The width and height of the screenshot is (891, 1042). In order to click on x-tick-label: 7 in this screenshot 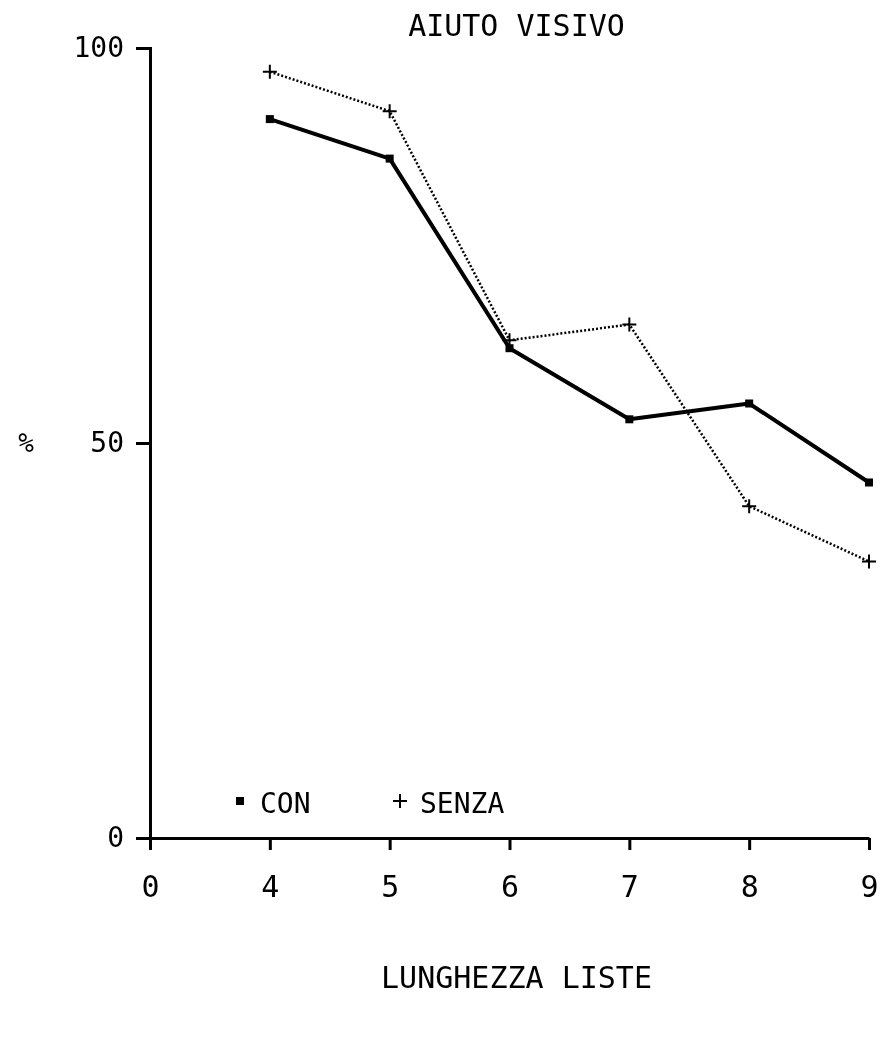, I will do `click(629, 887)`.